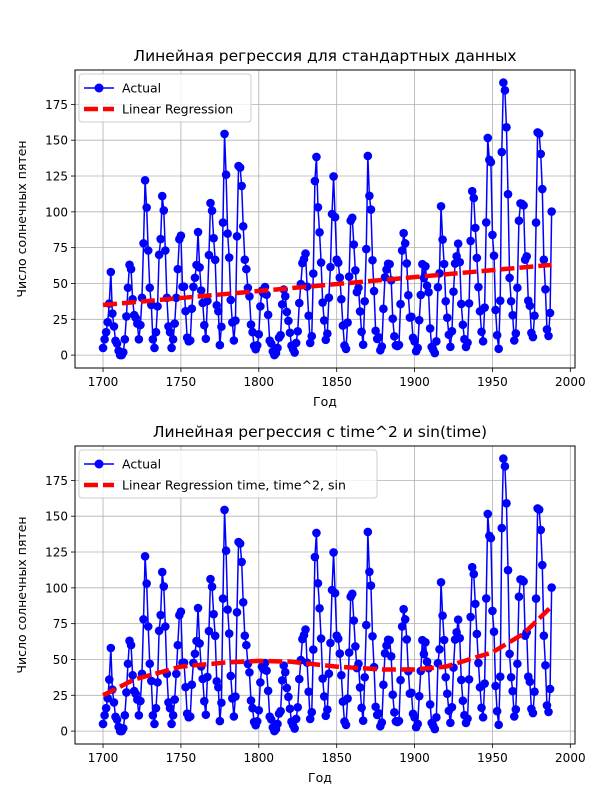 This screenshot has height=804, width=600. Describe the element at coordinates (103, 758) in the screenshot. I see `x-tick-label: 1700` at that location.